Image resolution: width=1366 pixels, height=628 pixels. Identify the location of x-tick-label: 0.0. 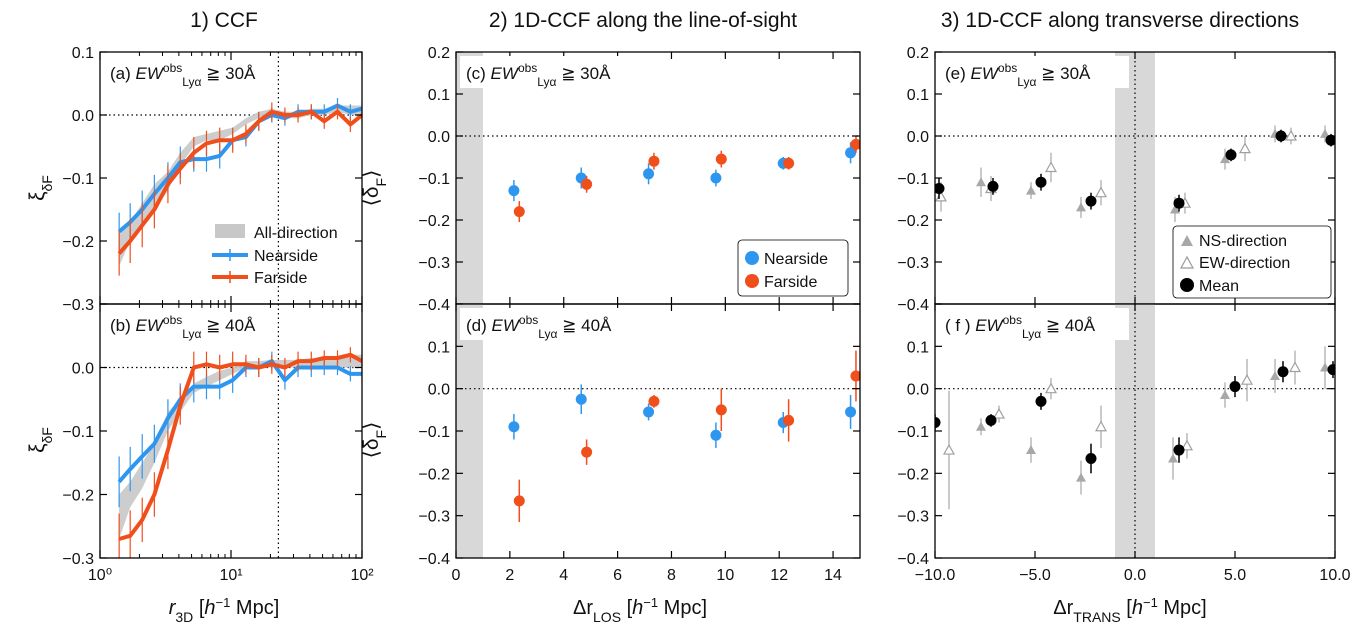
(1135, 575).